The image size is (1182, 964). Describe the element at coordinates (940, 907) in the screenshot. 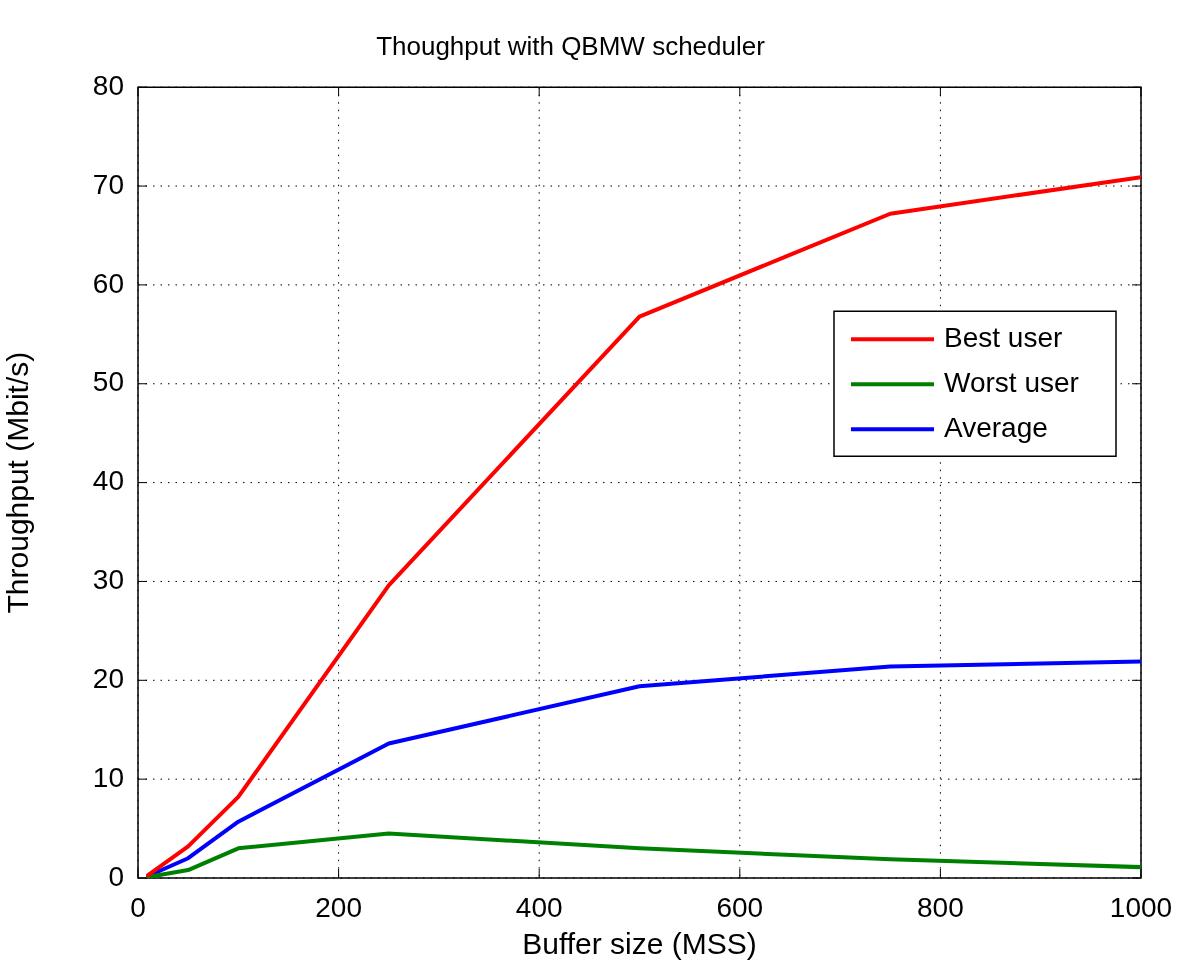

I see `x-tick-label: 800` at that location.